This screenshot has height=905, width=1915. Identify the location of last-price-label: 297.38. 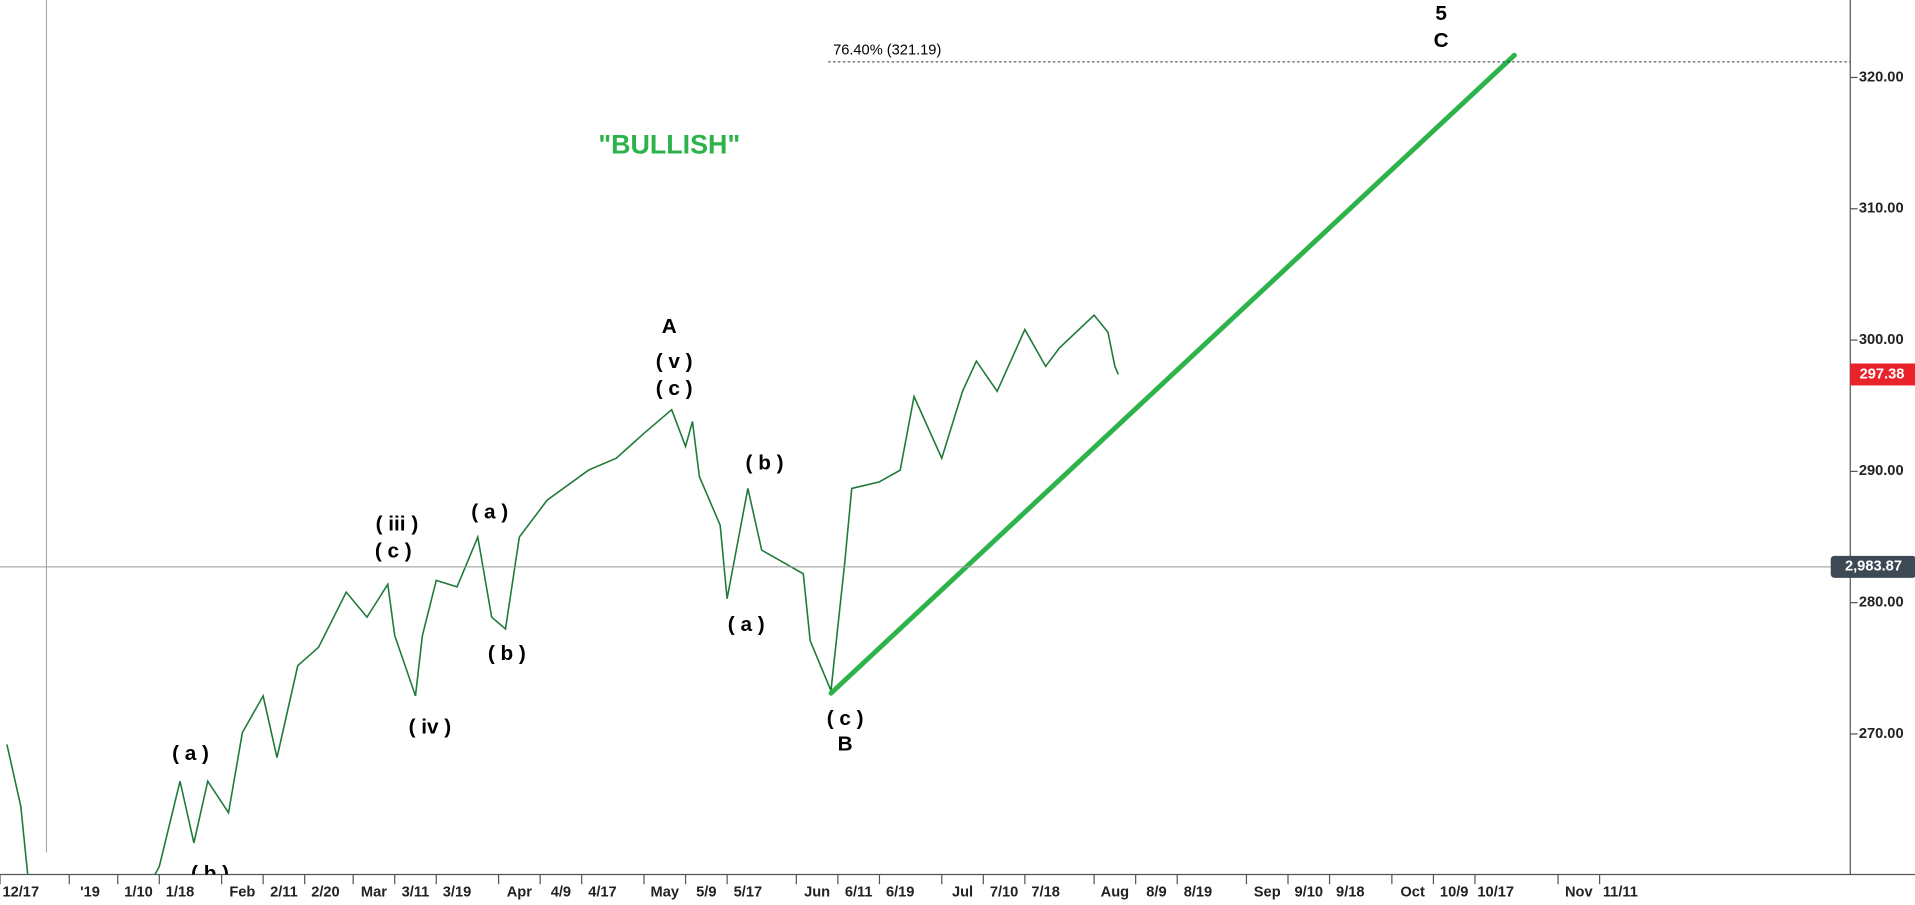
(1882, 374).